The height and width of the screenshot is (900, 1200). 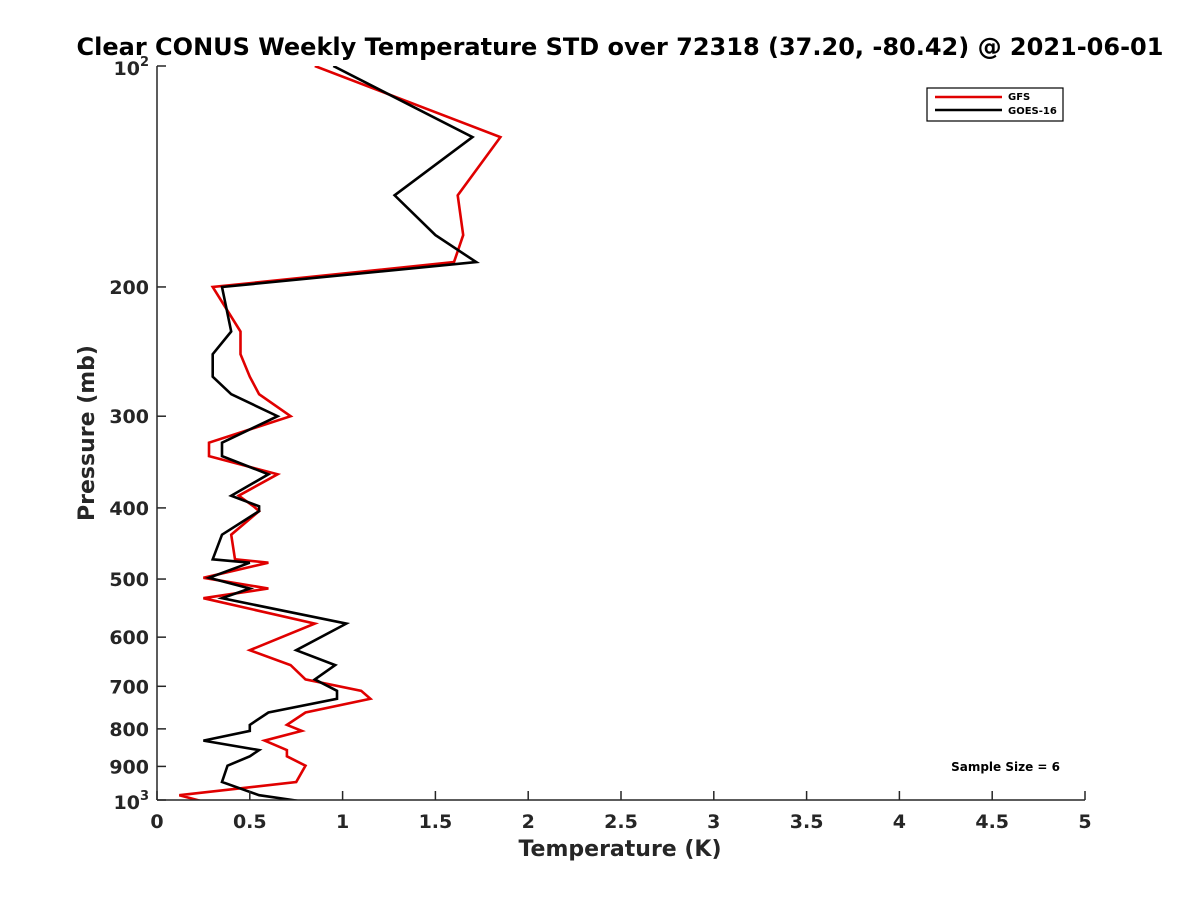 I want to click on x-tick-label: 0, so click(x=156, y=822).